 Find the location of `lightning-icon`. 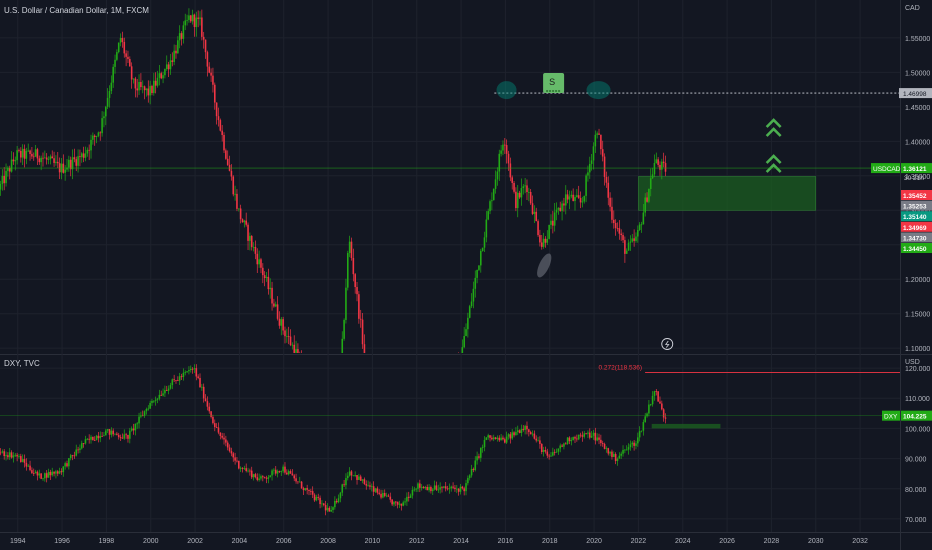

lightning-icon is located at coordinates (667, 344).